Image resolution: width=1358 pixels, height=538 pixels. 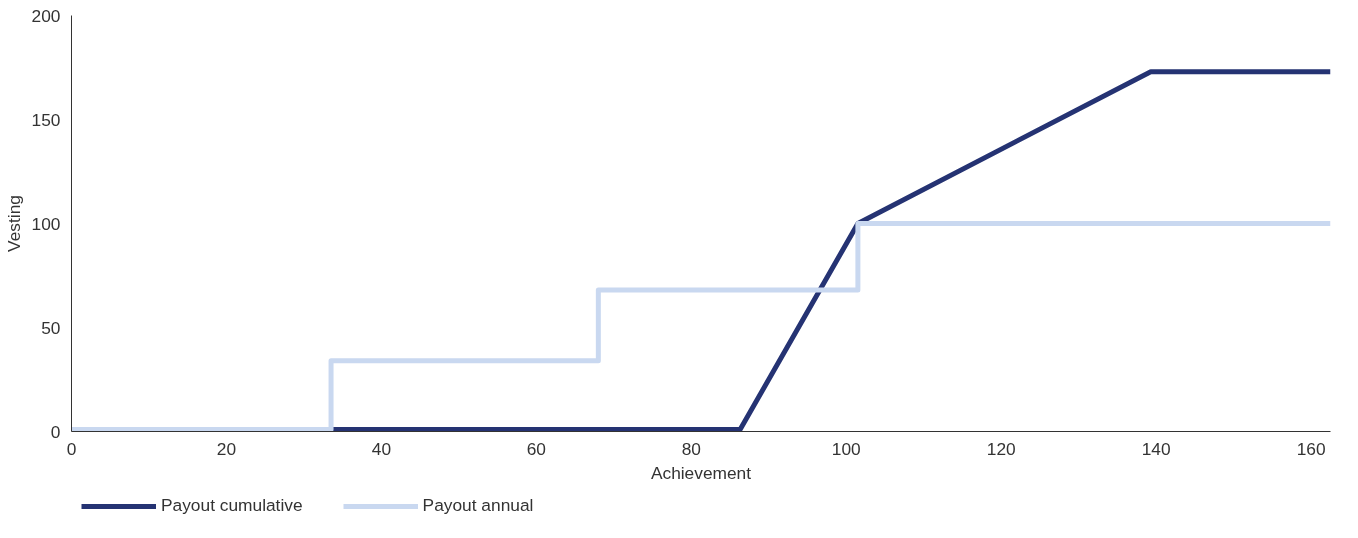 What do you see at coordinates (1156, 448) in the screenshot?
I see `x-tick-label: 140` at bounding box center [1156, 448].